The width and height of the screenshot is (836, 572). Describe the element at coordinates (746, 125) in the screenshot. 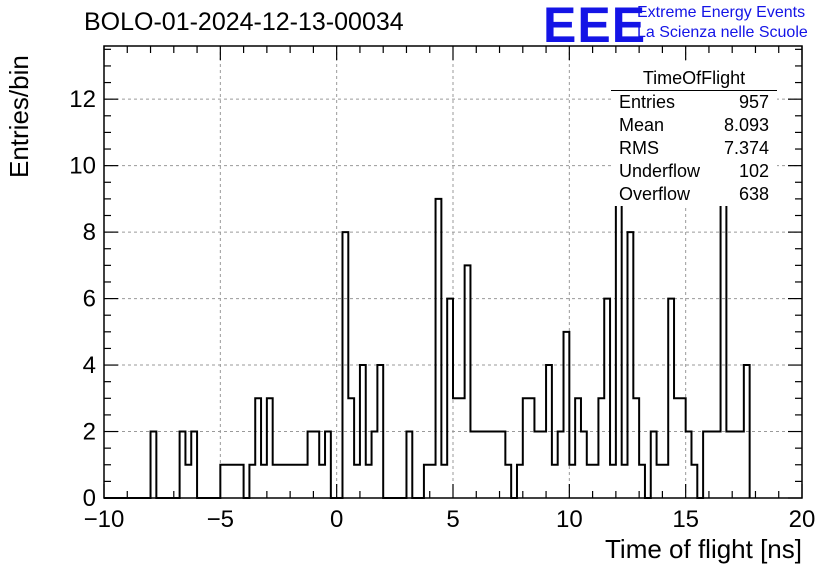

I see `stats-value: 8.093` at that location.